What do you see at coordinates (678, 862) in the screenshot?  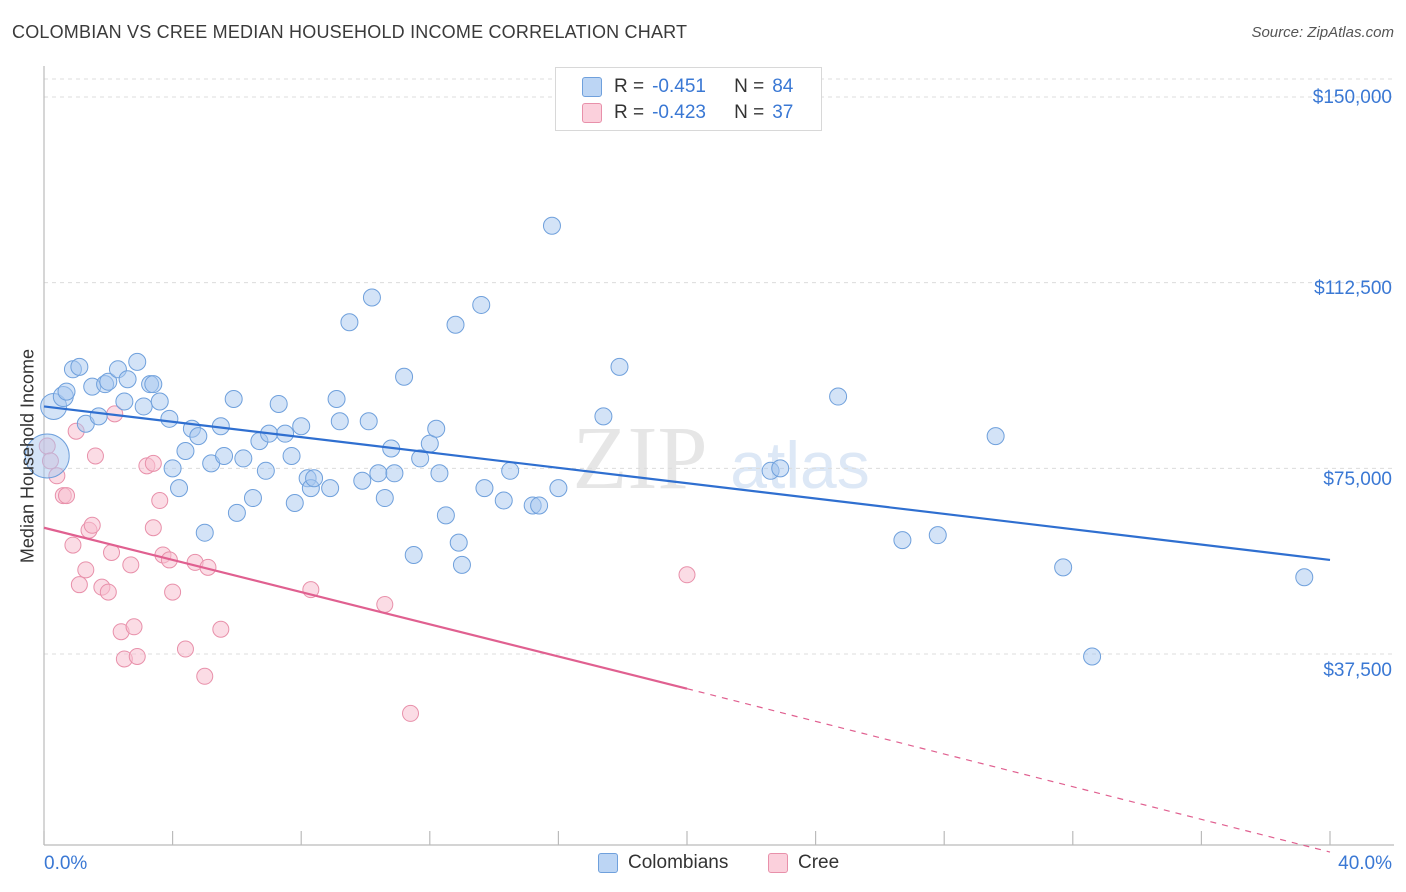 I see `legend-label-colombians: Colombians` at bounding box center [678, 862].